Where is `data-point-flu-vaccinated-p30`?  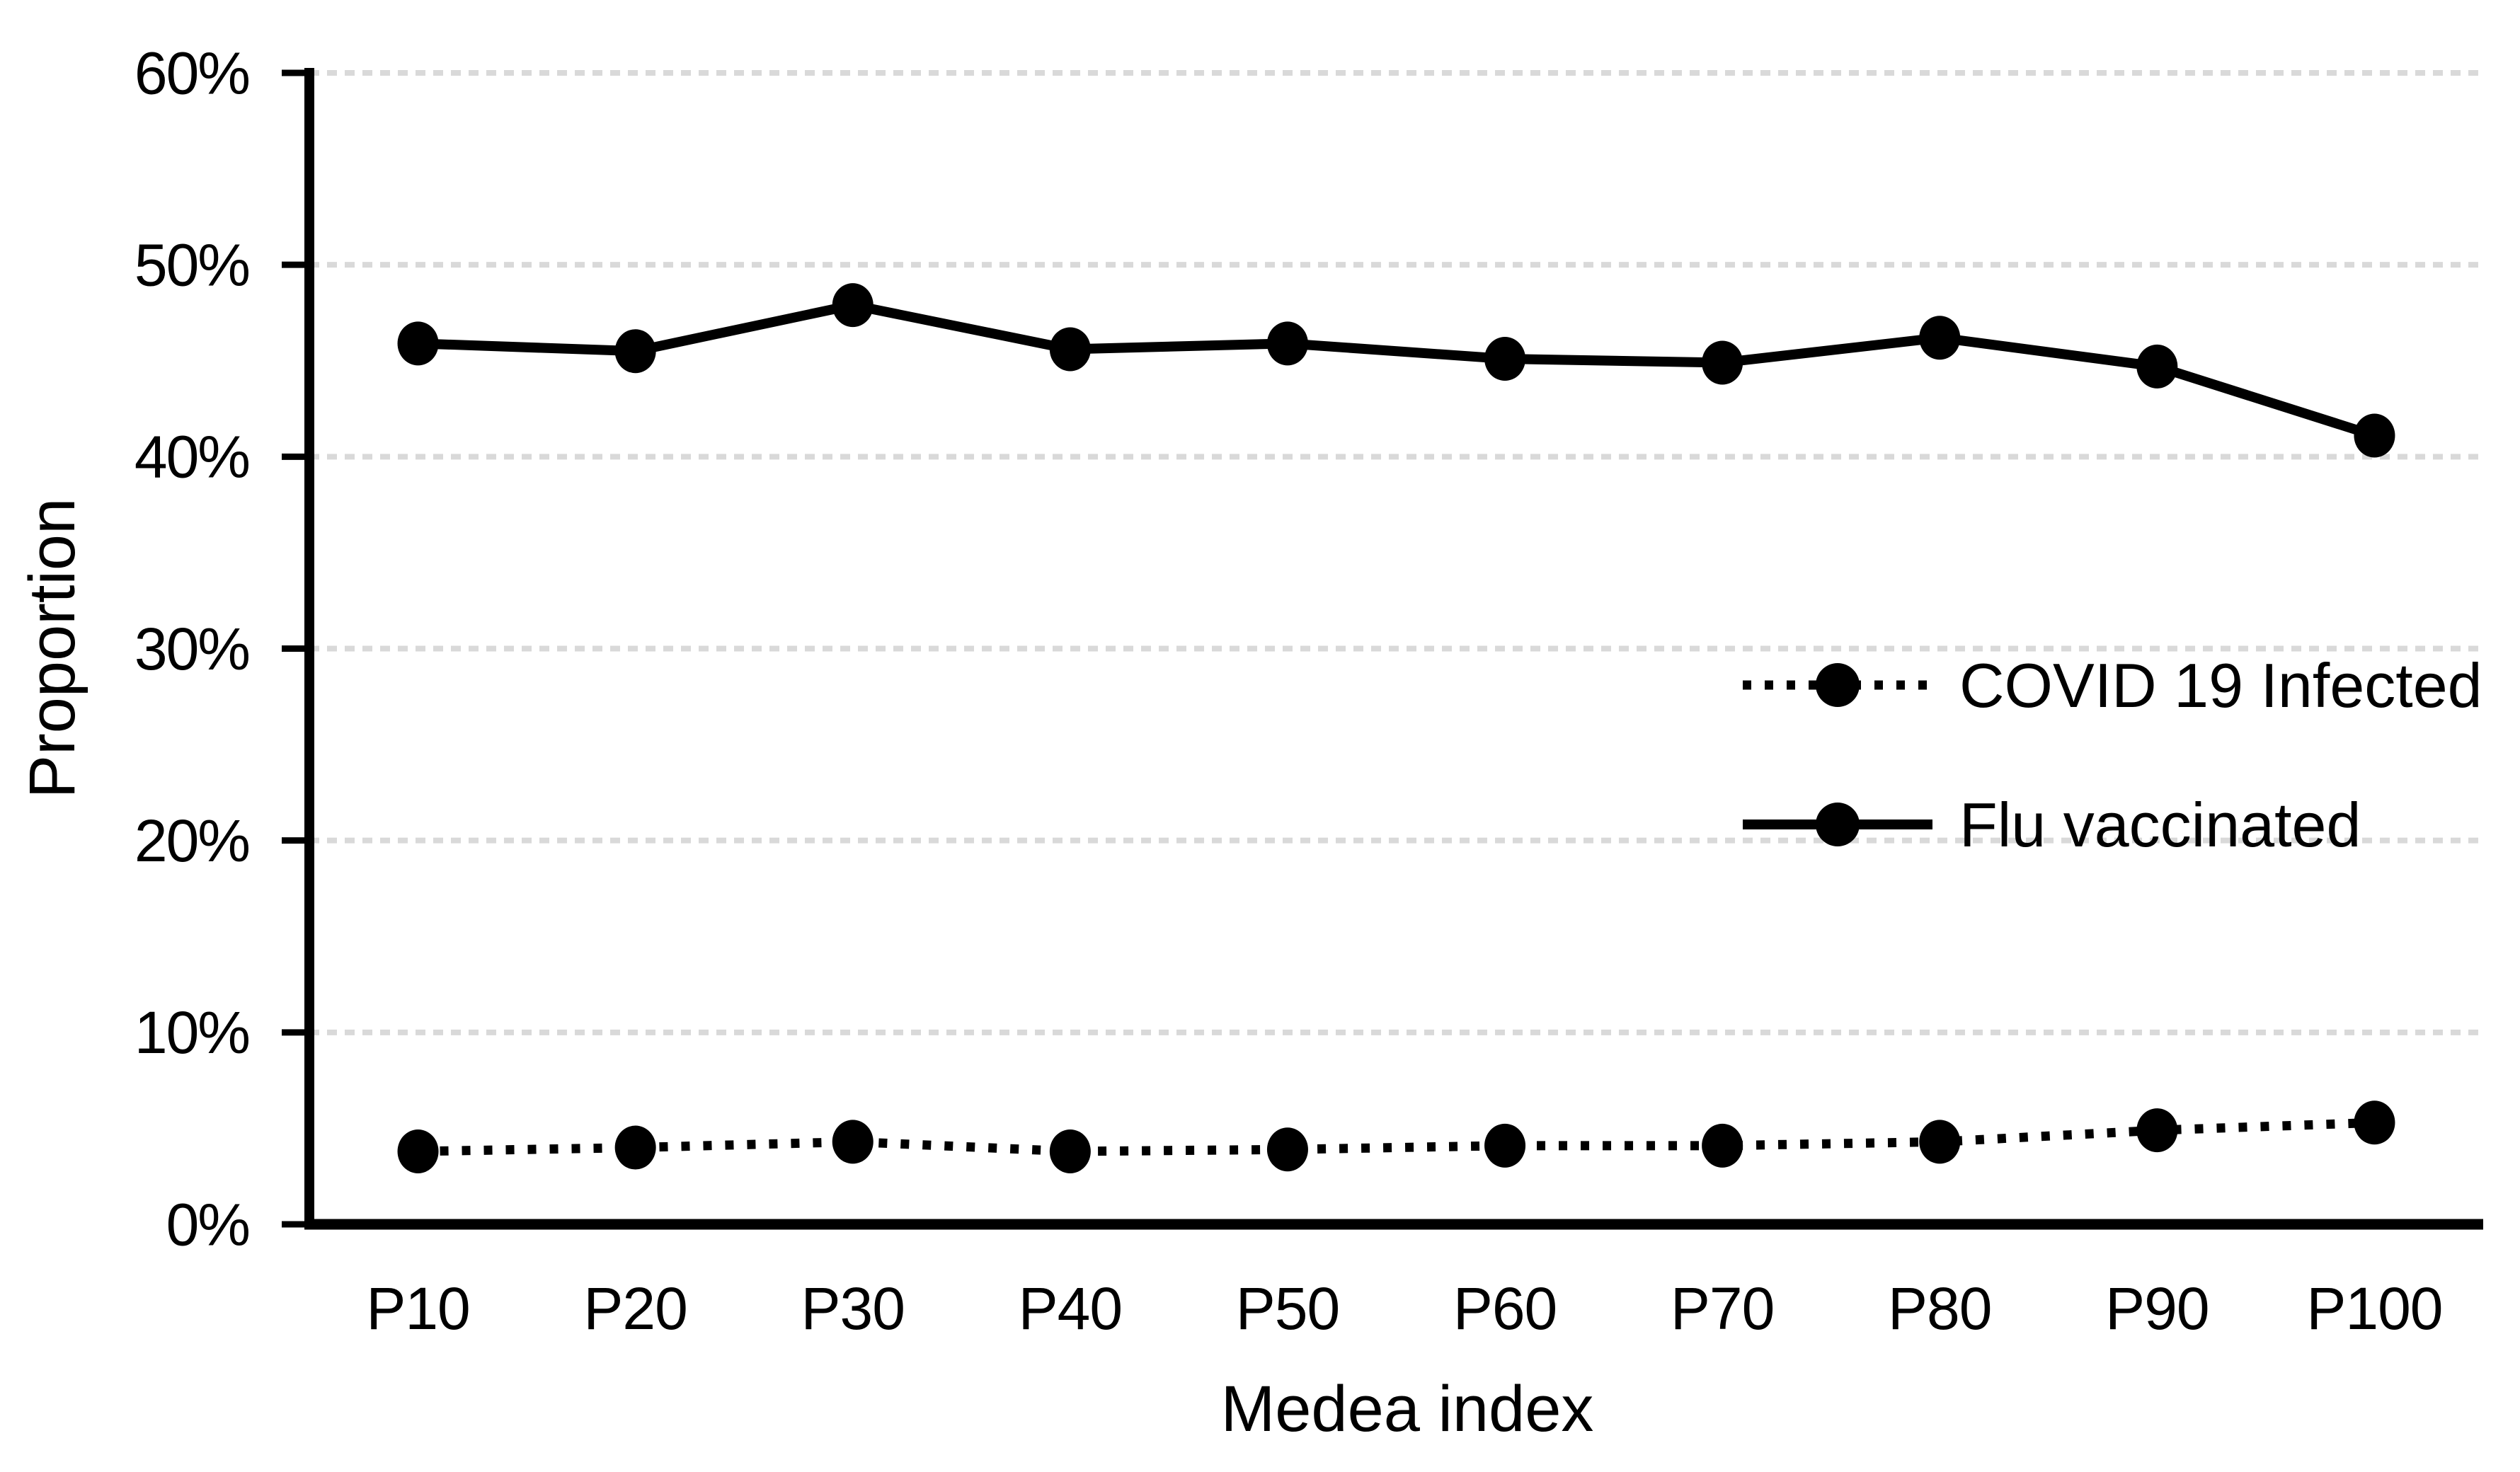 data-point-flu-vaccinated-p30 is located at coordinates (853, 306).